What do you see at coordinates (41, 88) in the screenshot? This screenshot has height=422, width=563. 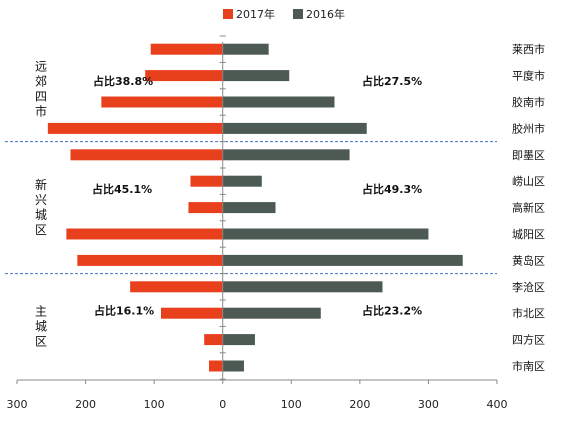 I see `group-label-0: 远郊四市` at bounding box center [41, 88].